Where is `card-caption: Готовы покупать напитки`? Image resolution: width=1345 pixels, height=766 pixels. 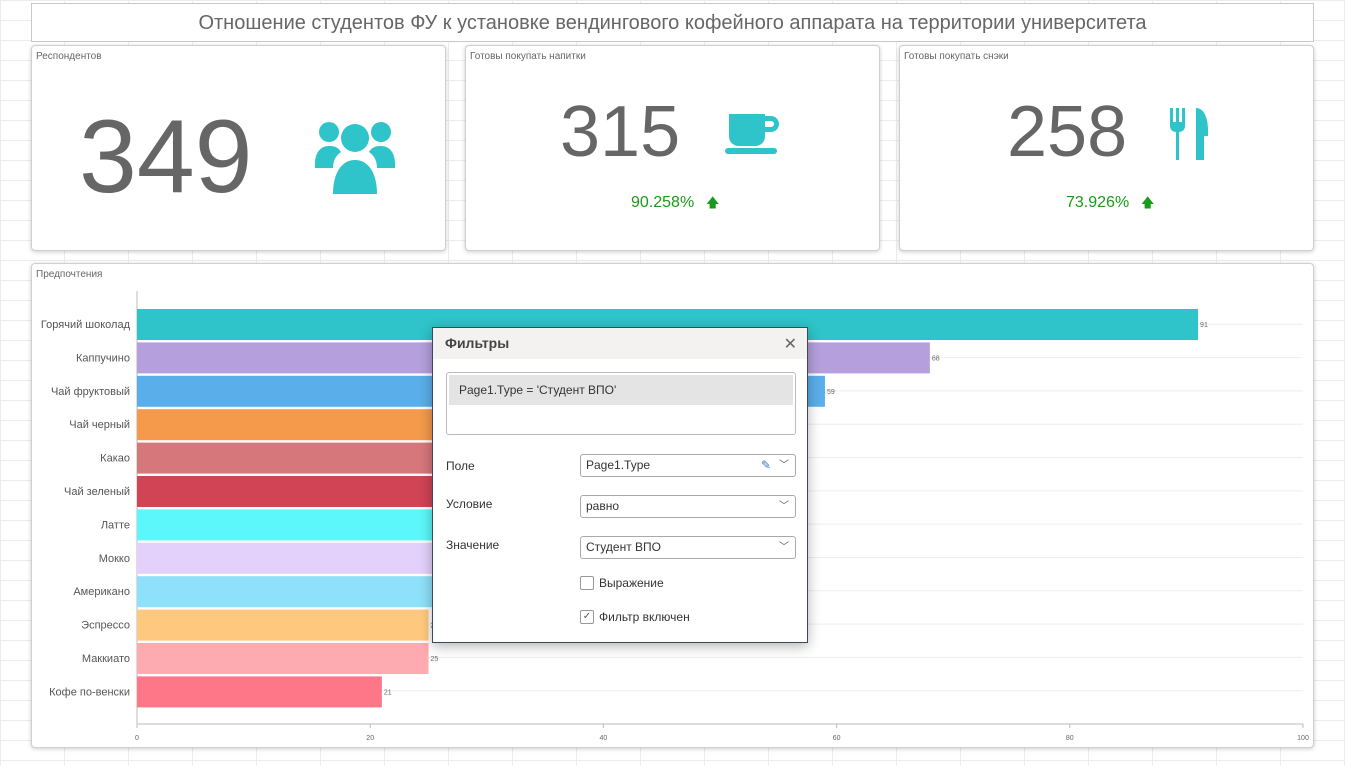 card-caption: Готовы покупать напитки is located at coordinates (528, 56).